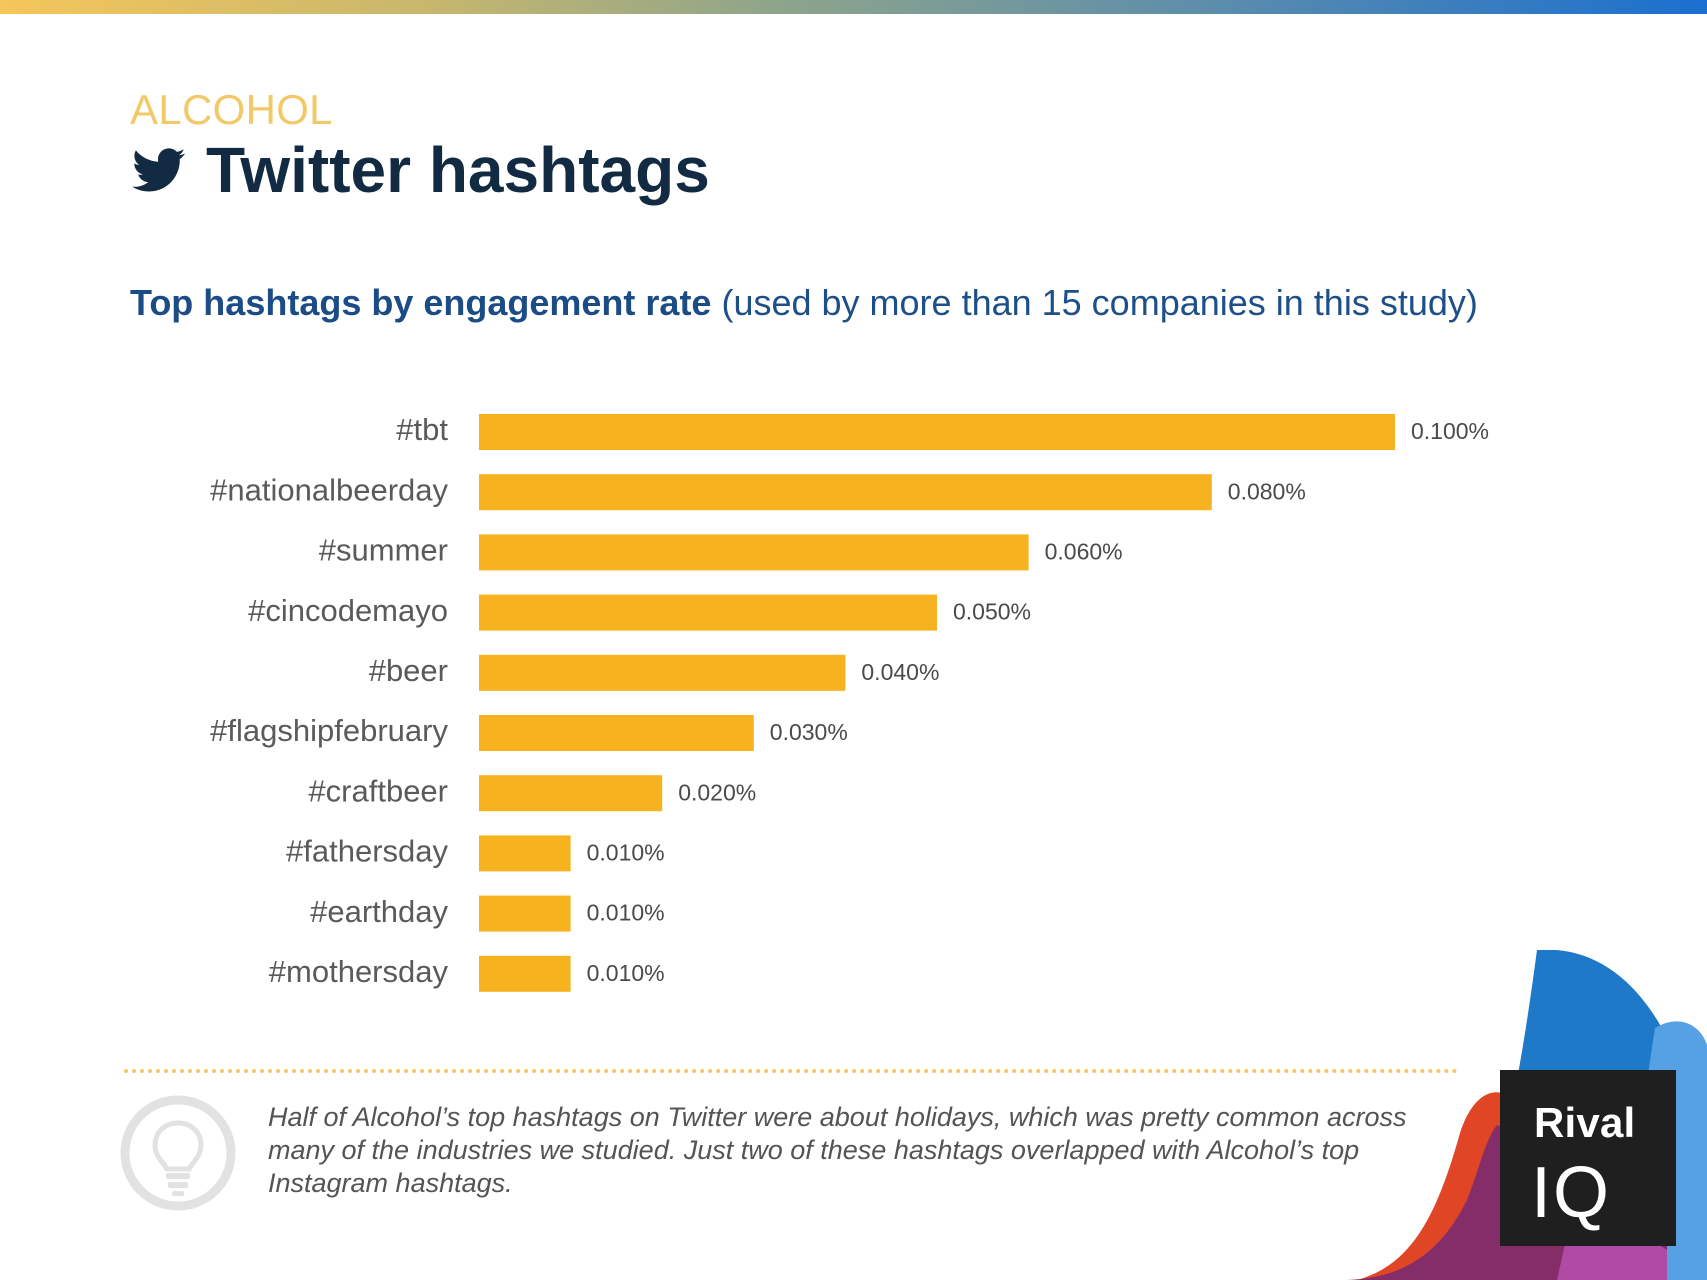  Describe the element at coordinates (383, 550) in the screenshot. I see `category-label-2: #summer` at that location.